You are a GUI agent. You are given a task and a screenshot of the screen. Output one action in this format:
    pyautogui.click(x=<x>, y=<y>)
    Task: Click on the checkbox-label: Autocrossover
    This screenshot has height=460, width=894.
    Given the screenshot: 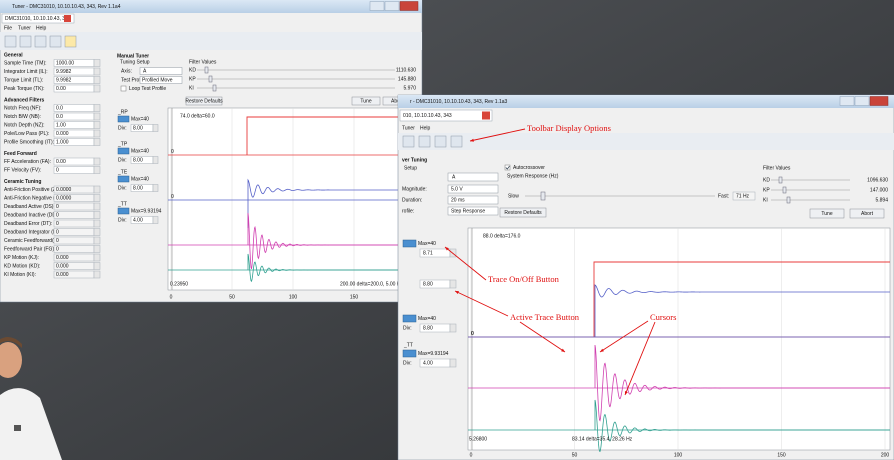 What is the action you would take?
    pyautogui.click(x=529, y=168)
    